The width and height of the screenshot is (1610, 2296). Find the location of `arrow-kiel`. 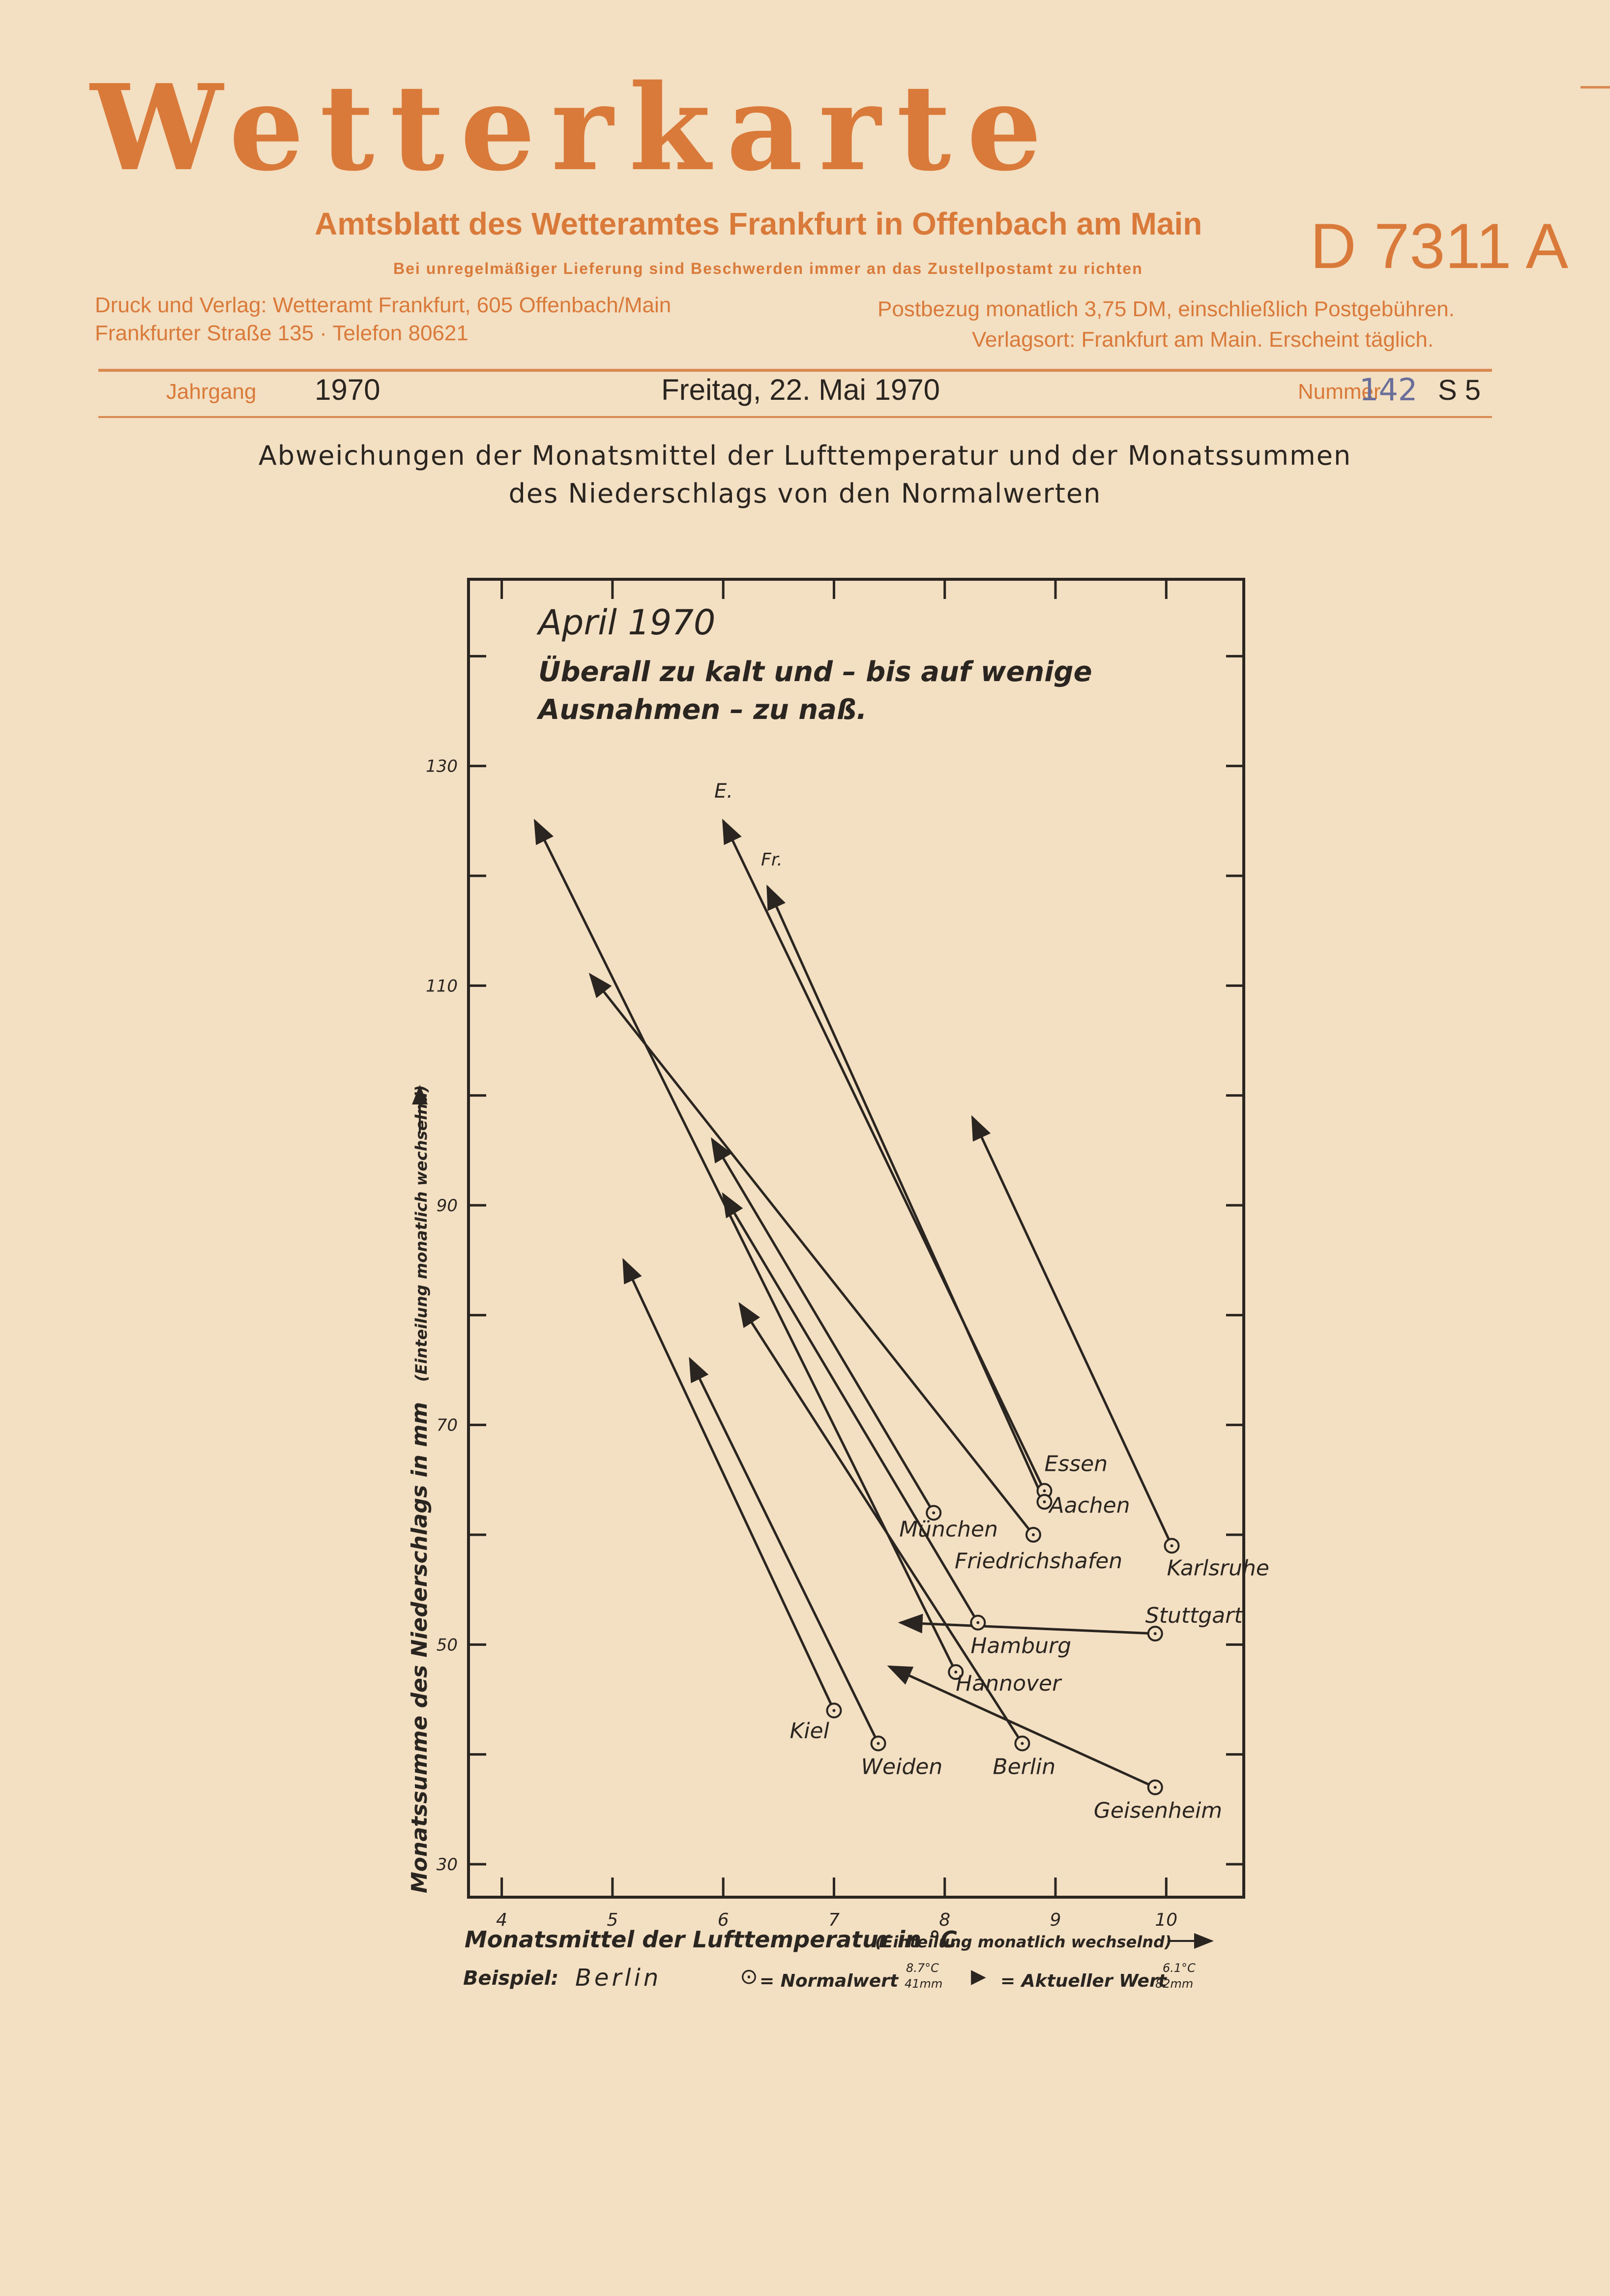

arrow-kiel is located at coordinates (728, 1485).